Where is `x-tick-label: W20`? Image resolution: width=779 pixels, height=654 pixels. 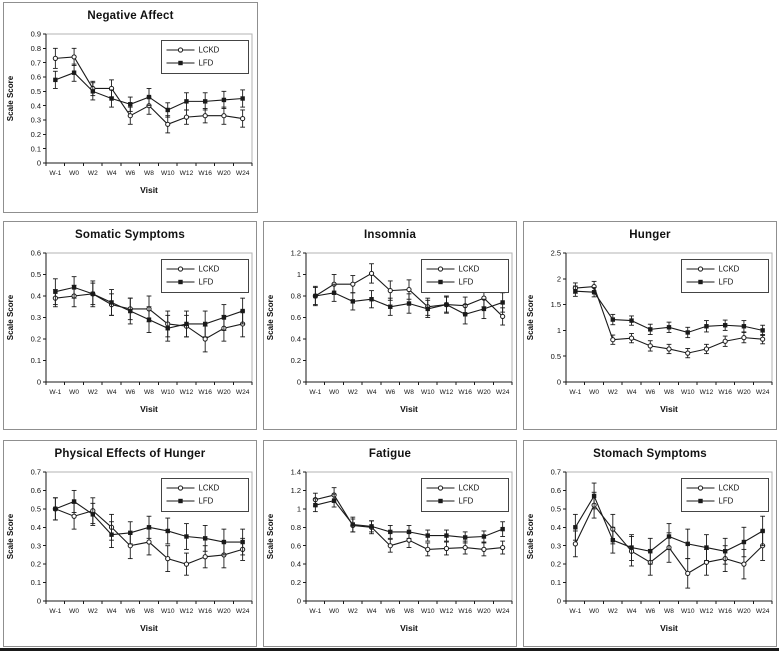 x-tick-label: W20 is located at coordinates (224, 173).